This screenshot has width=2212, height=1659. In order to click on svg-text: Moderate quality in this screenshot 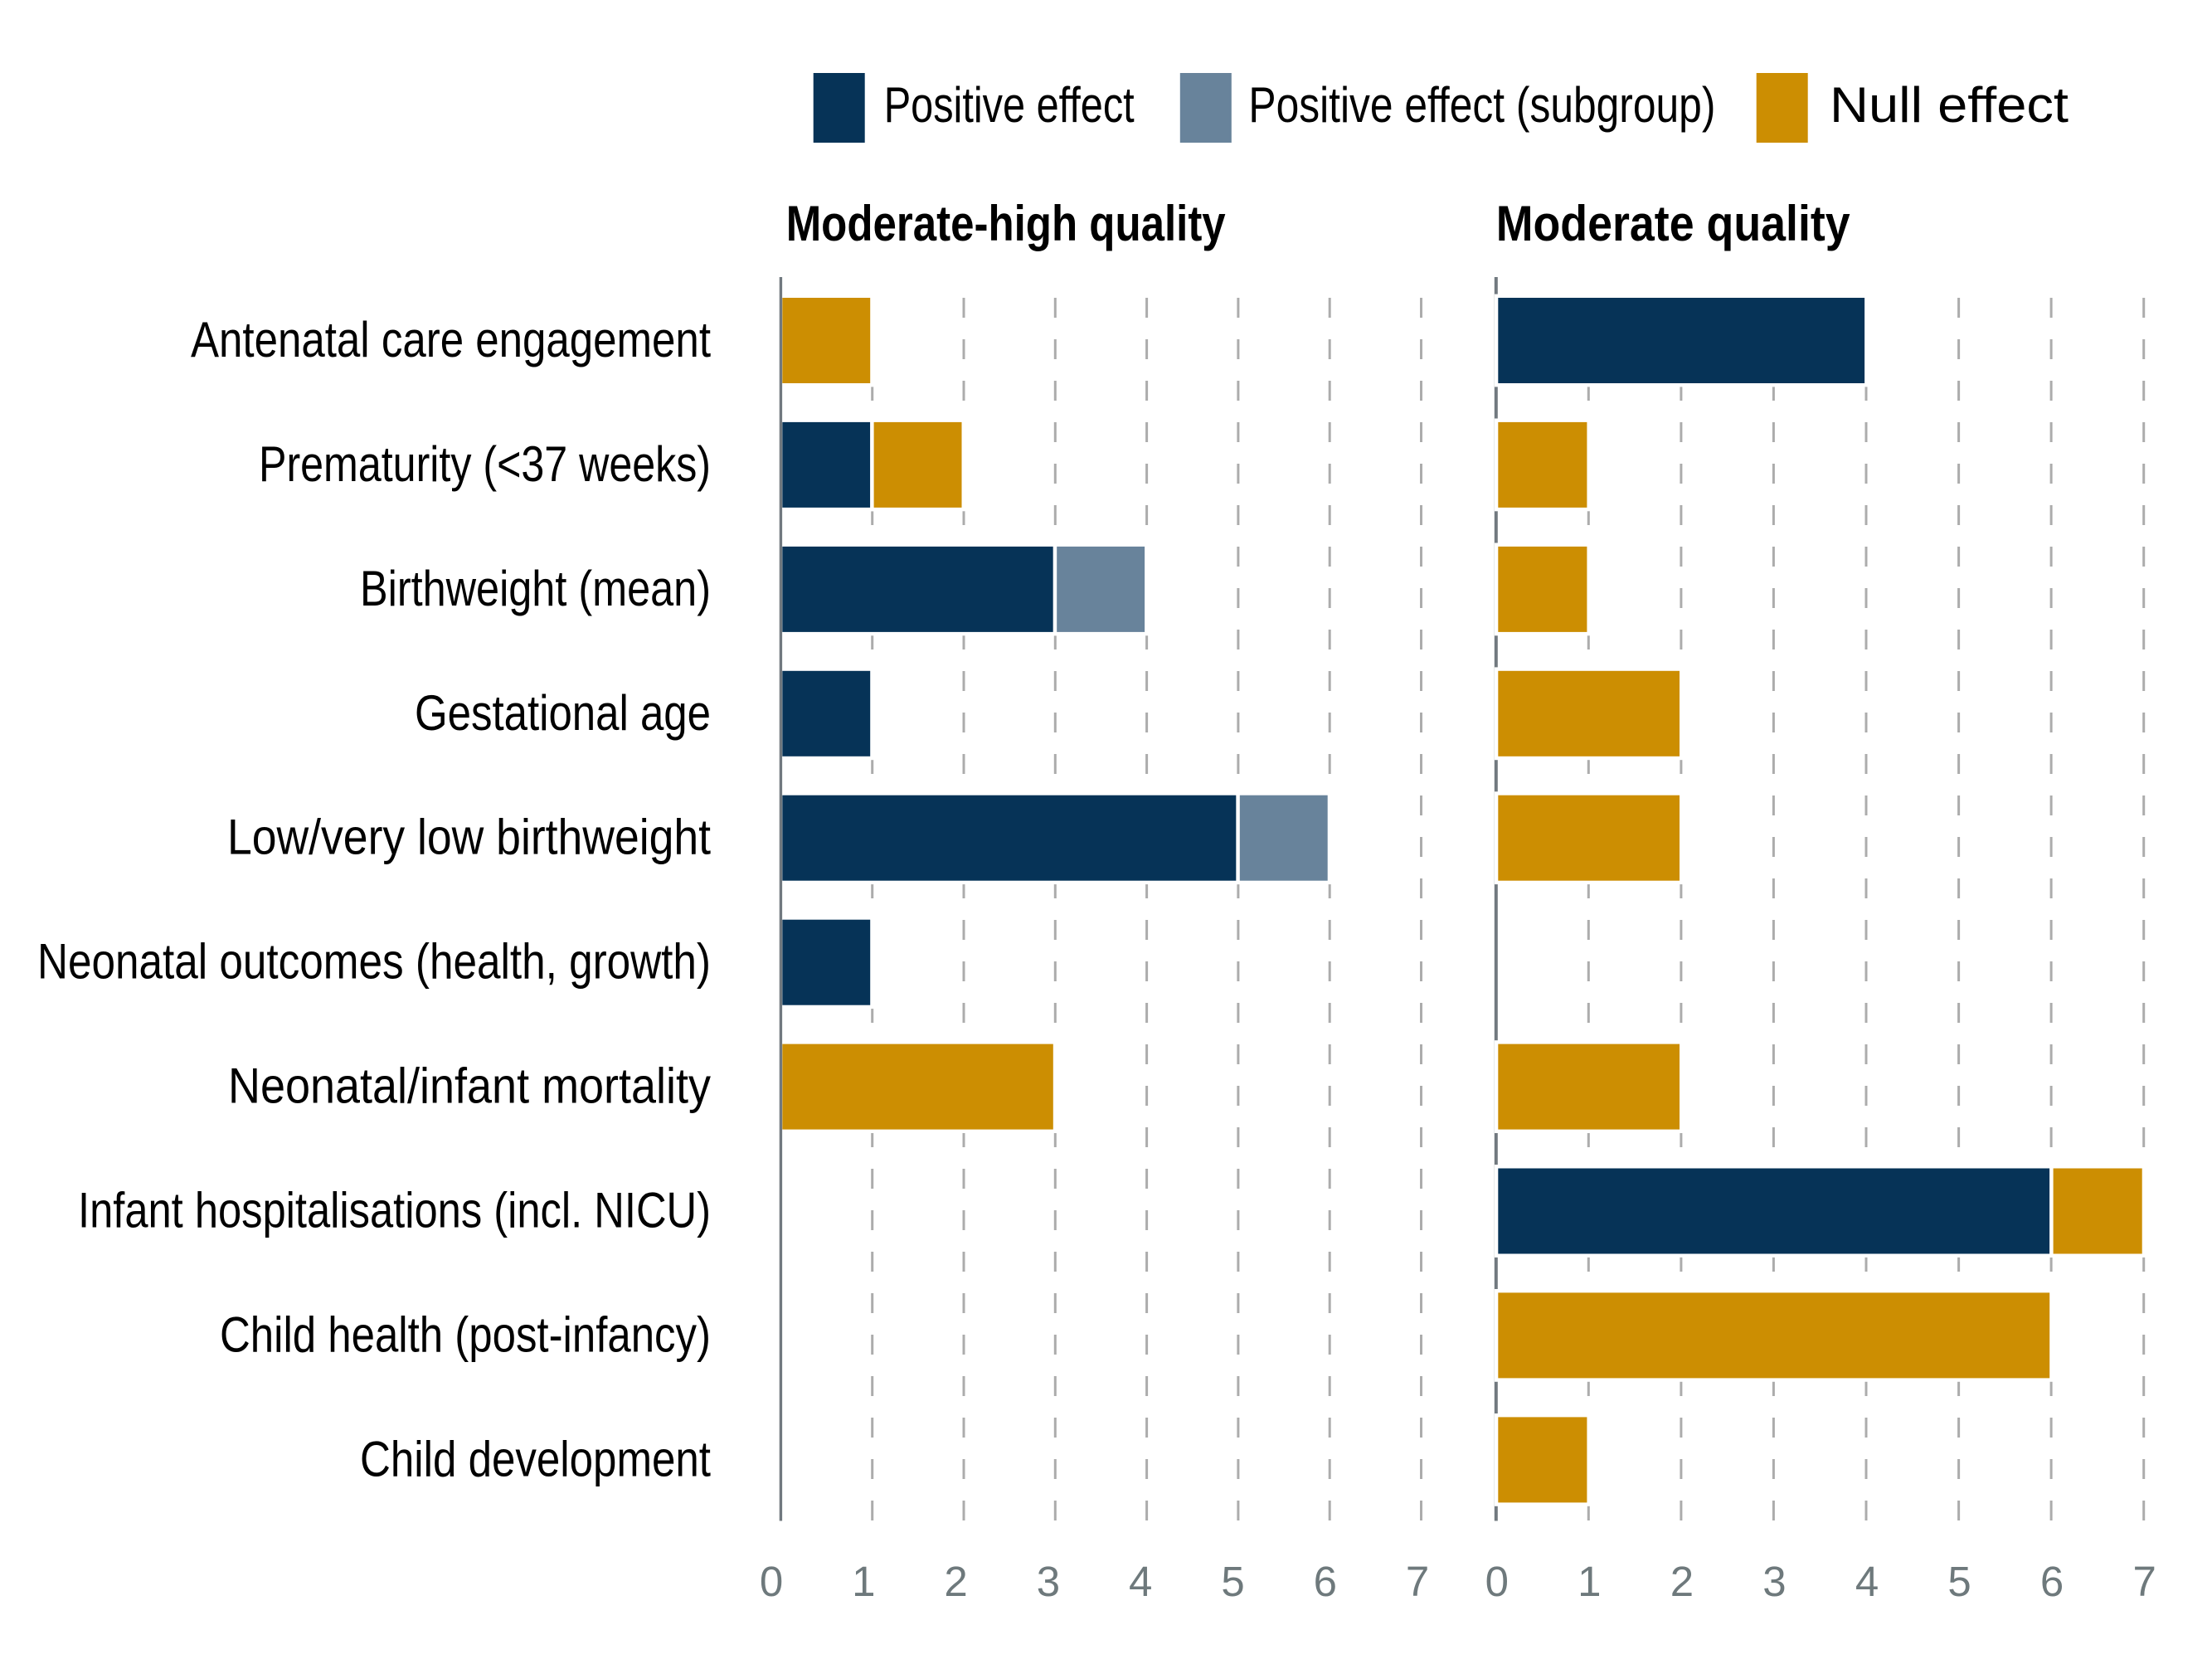, I will do `click(1674, 223)`.